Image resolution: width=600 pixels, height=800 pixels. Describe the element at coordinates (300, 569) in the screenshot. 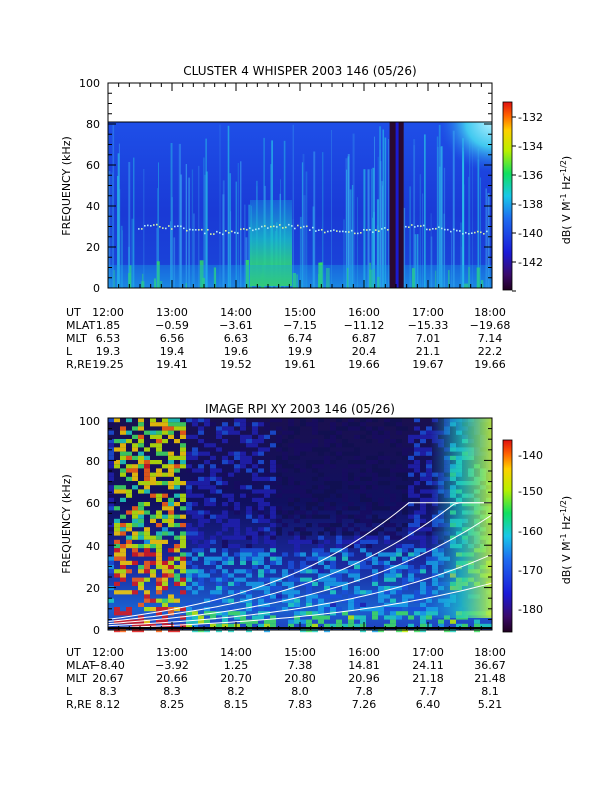

I see `panel2-model-curve` at that location.